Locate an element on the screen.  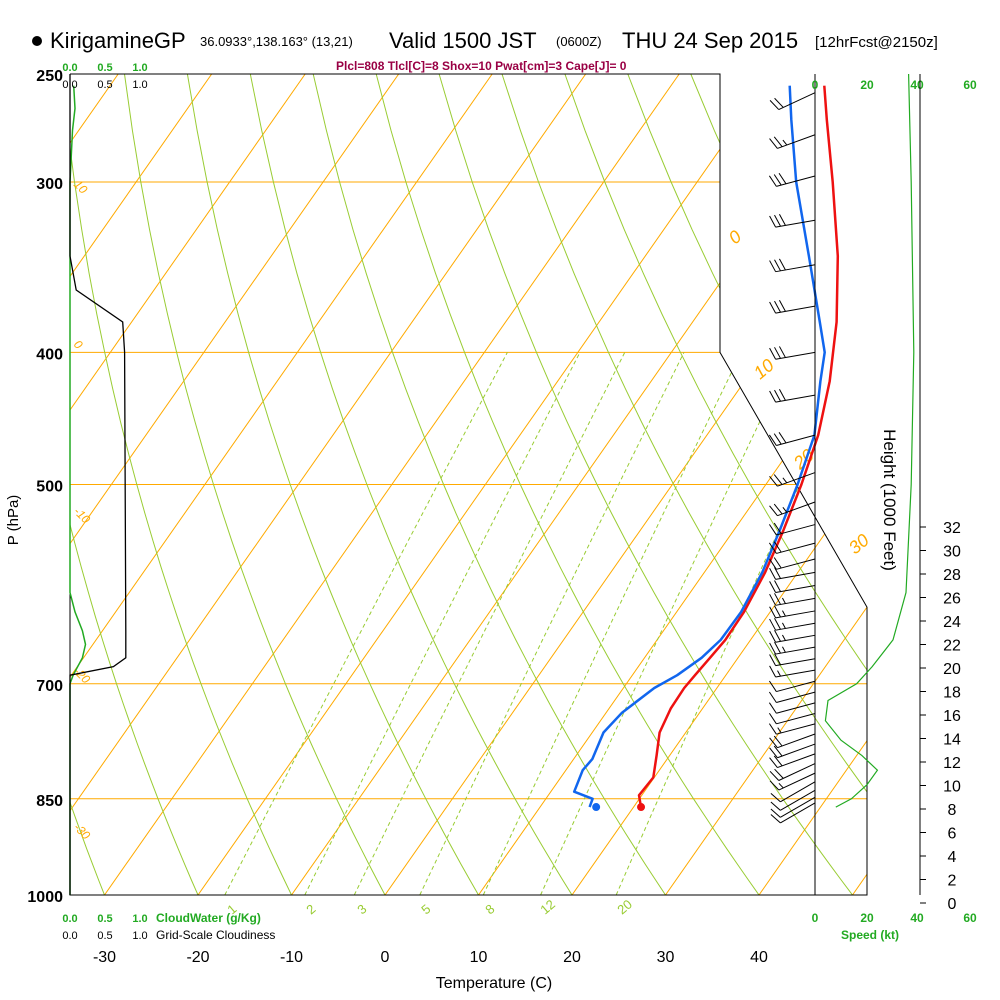
height-tick-label: 28 is located at coordinates (952, 575).